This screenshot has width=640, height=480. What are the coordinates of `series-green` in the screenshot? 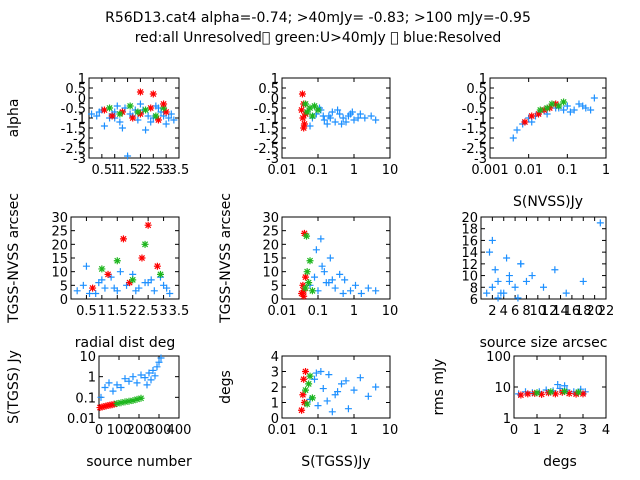 It's located at (557, 392).